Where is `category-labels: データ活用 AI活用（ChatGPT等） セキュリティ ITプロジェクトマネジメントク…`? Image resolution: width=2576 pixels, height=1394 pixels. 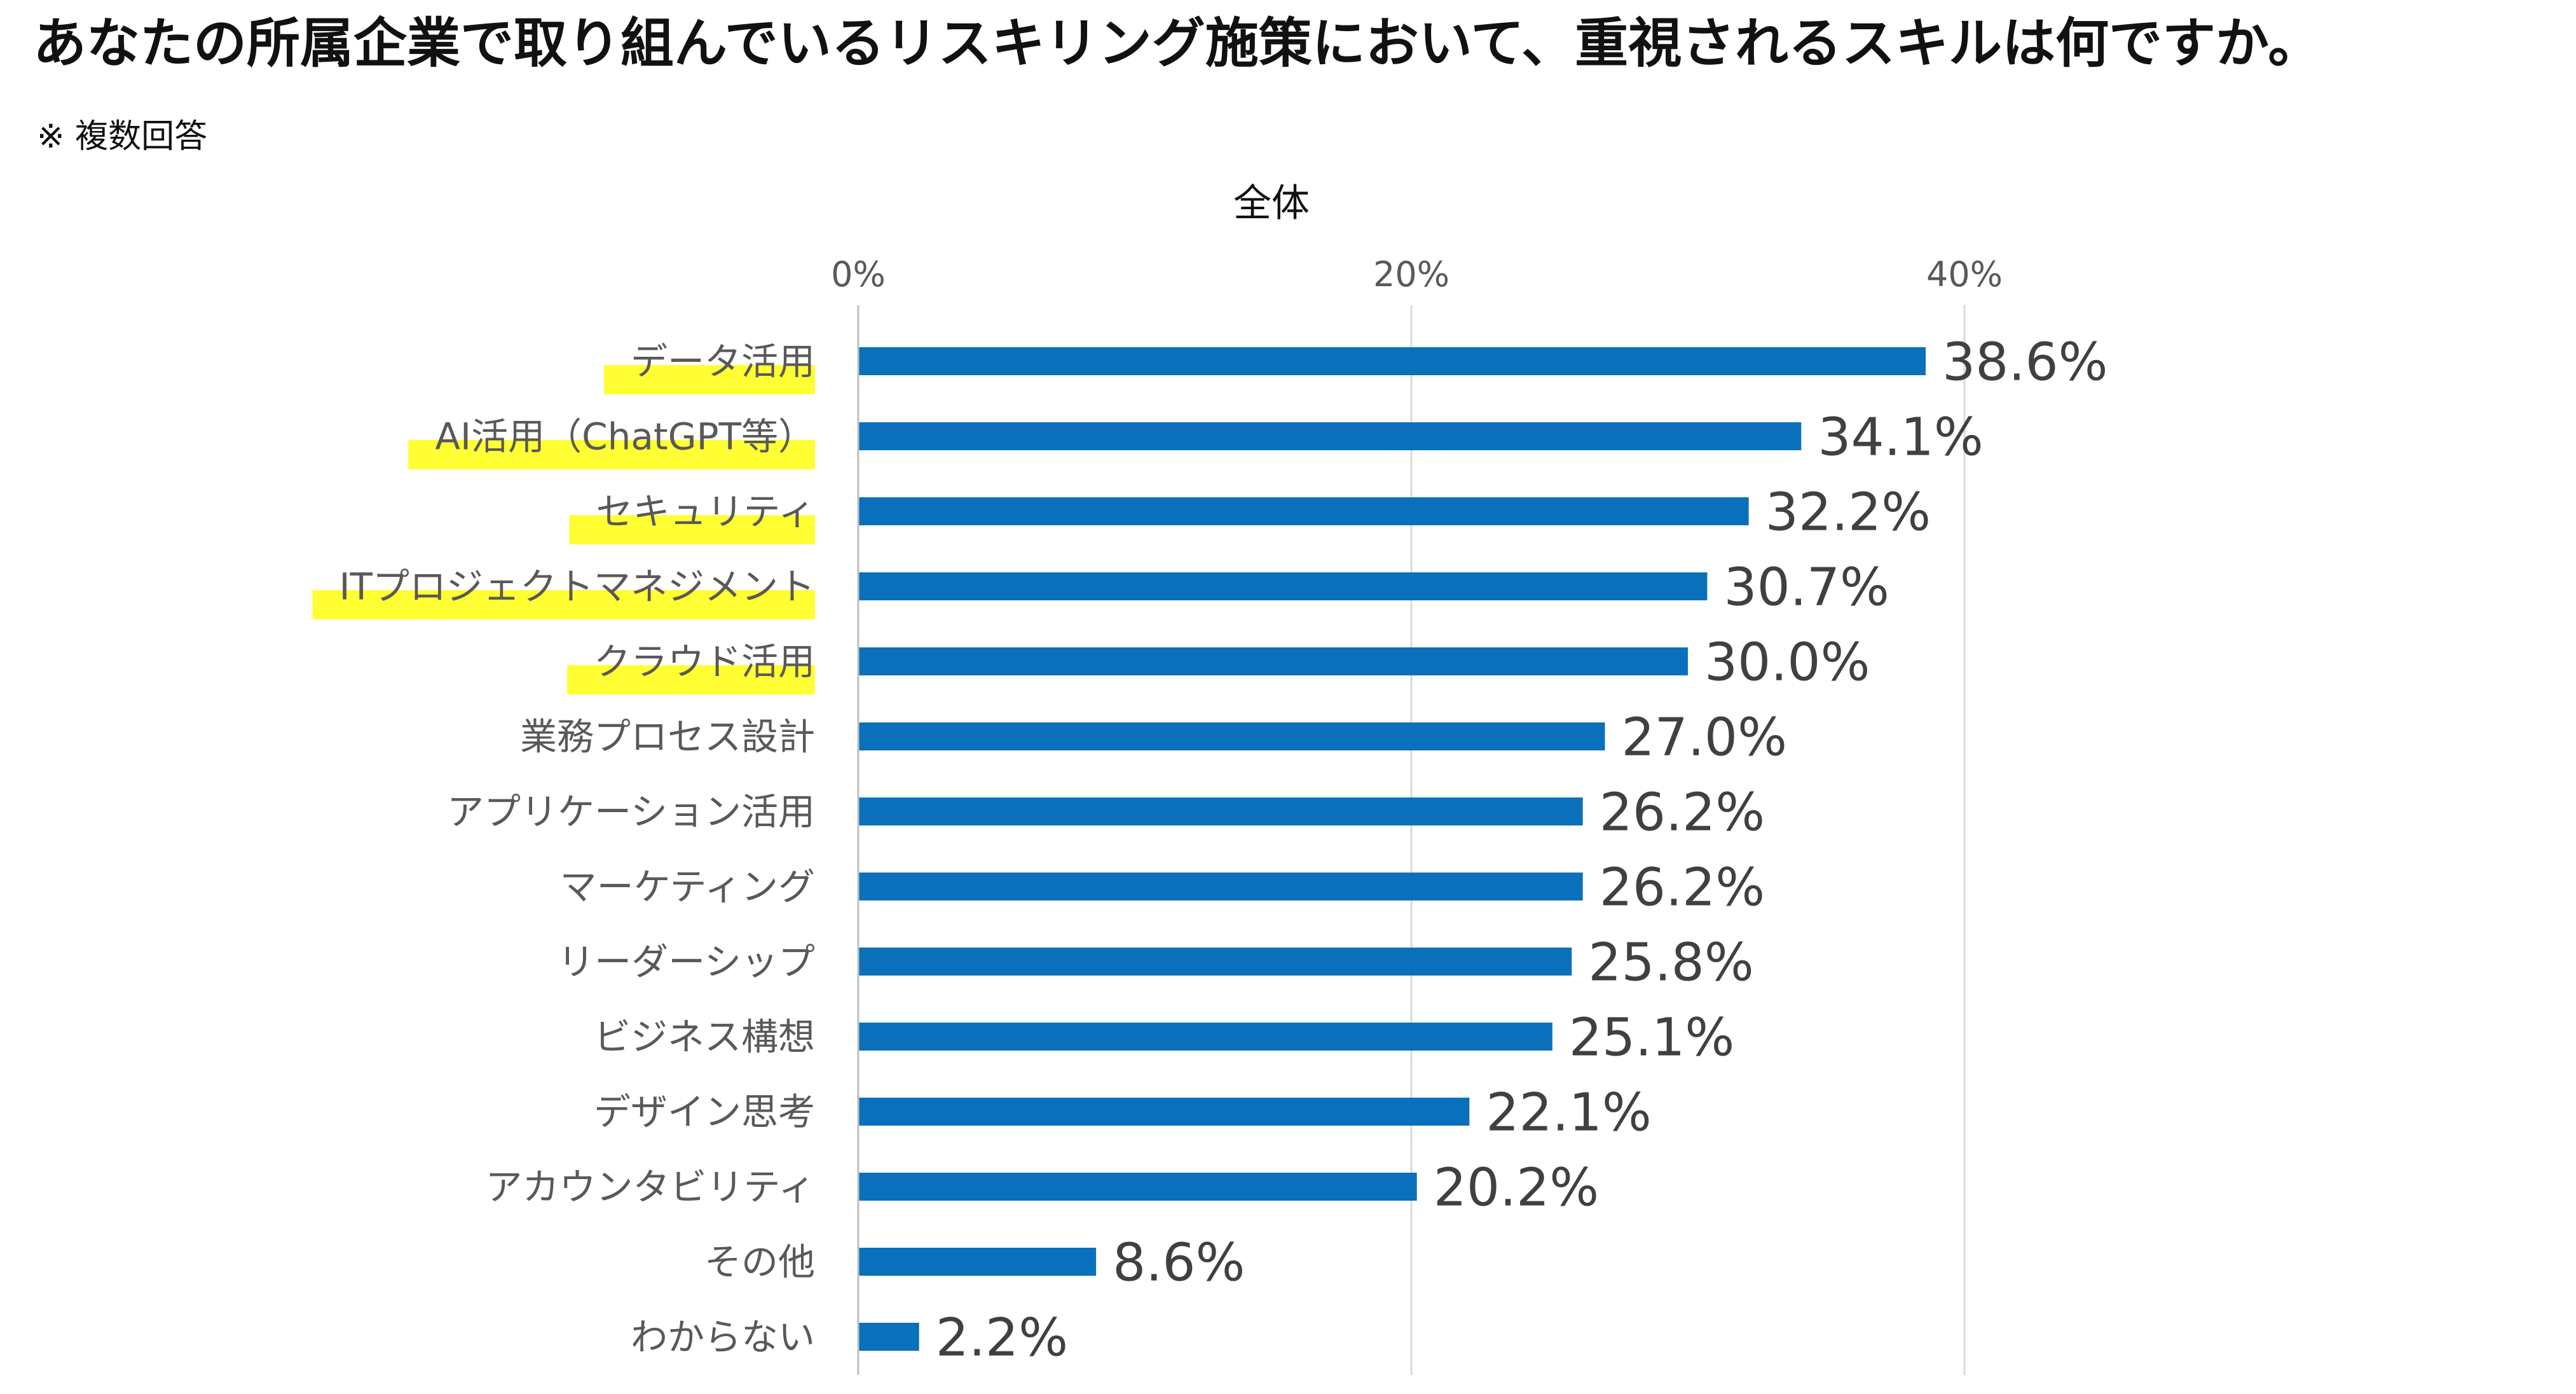 category-labels: データ活用 AI活用（ChatGPT等） セキュリティ ITプロジェクトマネジメントク… is located at coordinates (577, 849).